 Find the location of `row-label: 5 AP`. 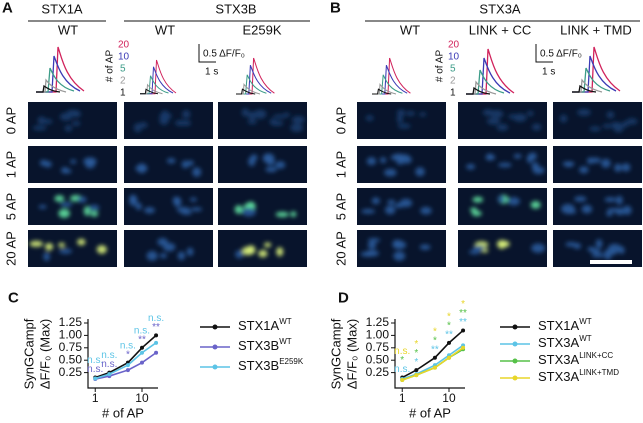

row-label: 5 AP is located at coordinates (340, 206).